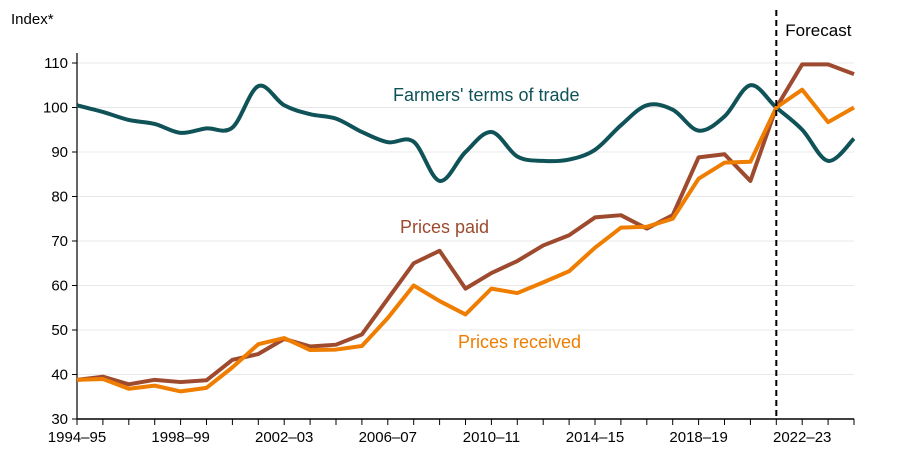 The height and width of the screenshot is (456, 900). What do you see at coordinates (388, 437) in the screenshot?
I see `x-tick-label: 2006–07` at bounding box center [388, 437].